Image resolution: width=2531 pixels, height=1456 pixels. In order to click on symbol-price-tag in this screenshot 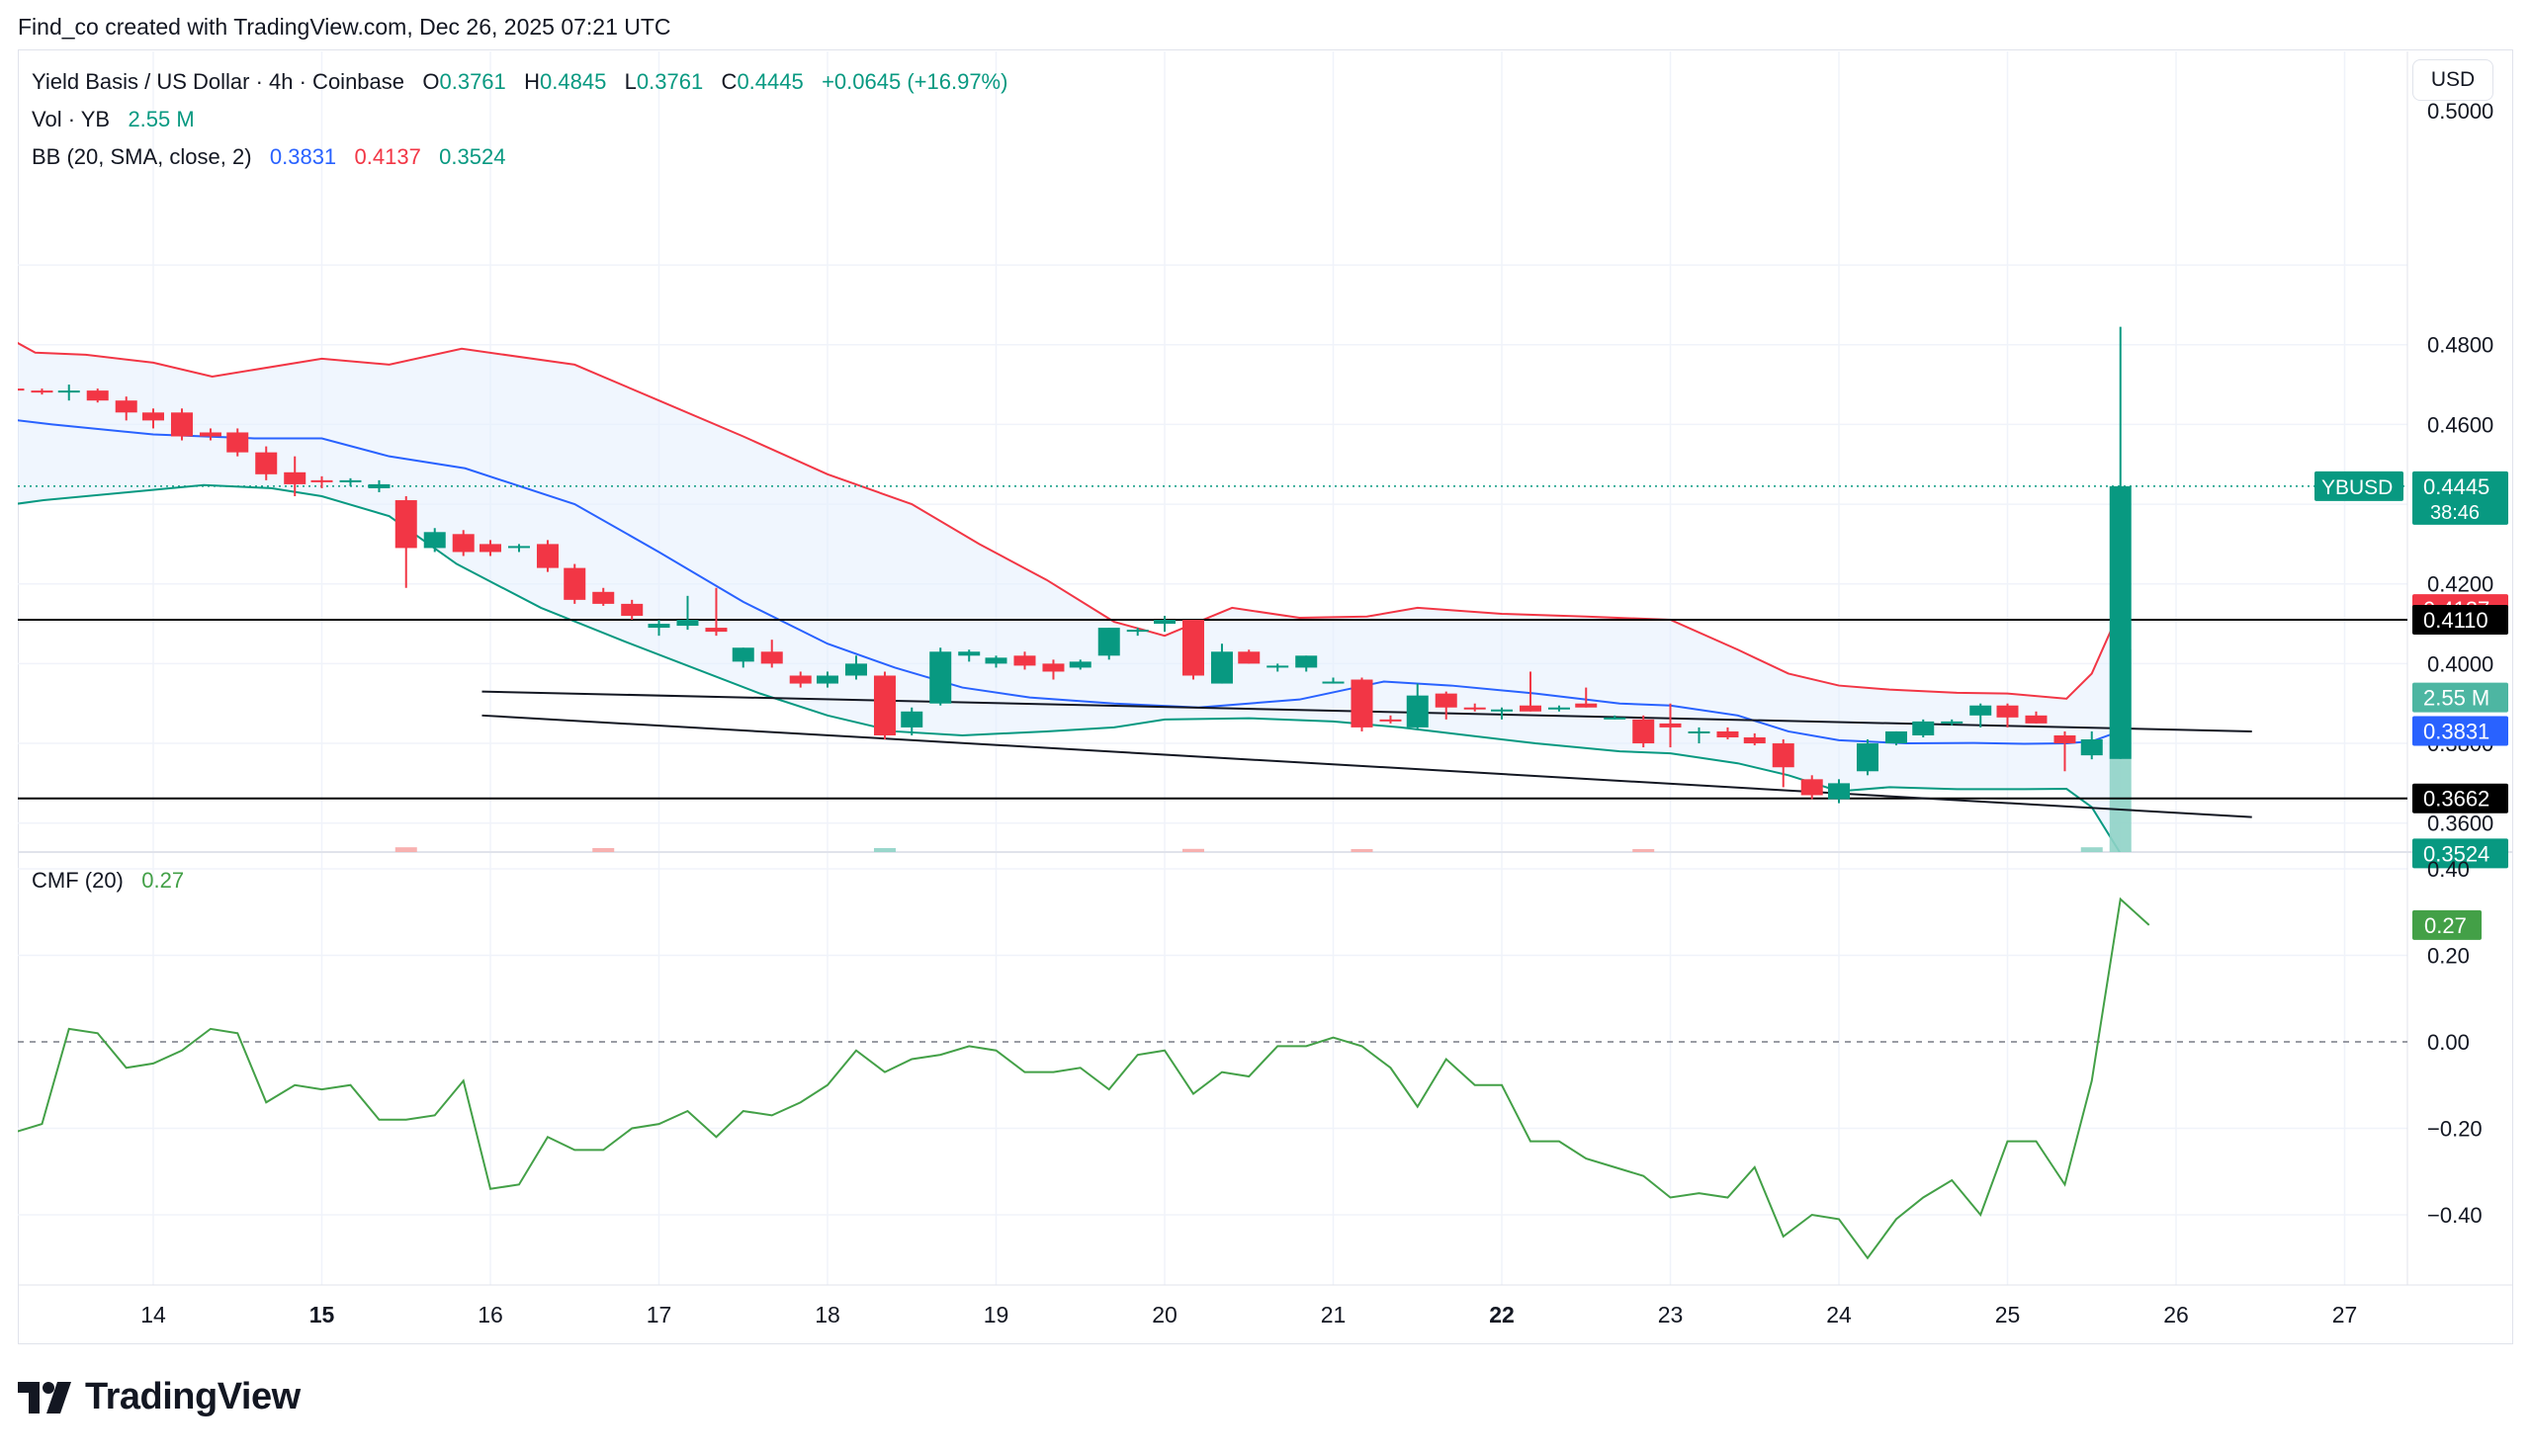, I will do `click(2358, 486)`.